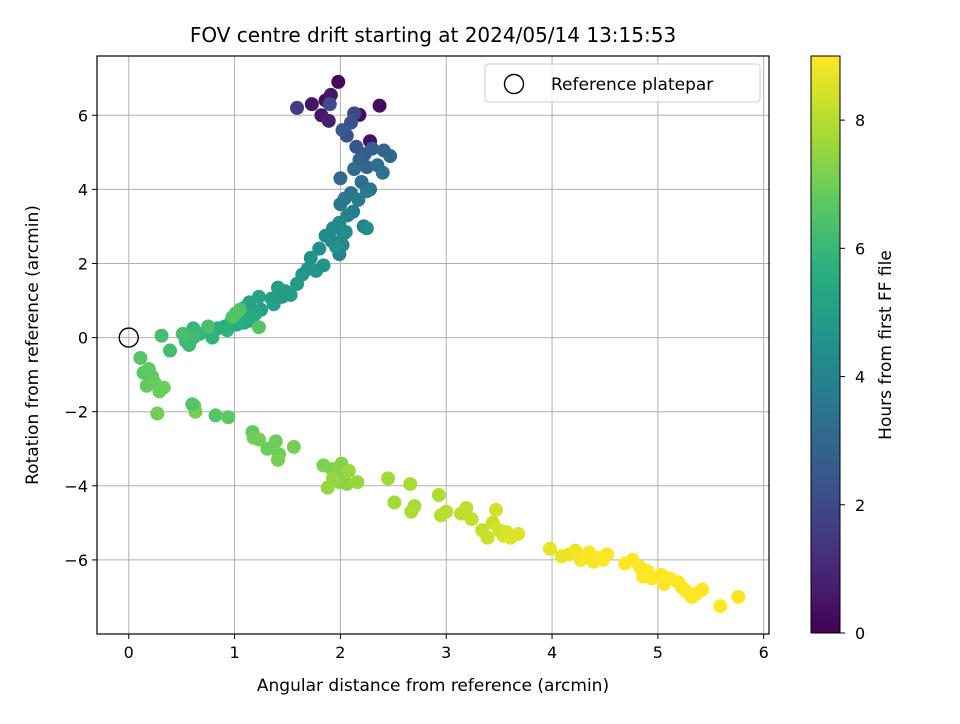 The width and height of the screenshot is (960, 724). Describe the element at coordinates (33, 345) in the screenshot. I see `y-axis-label: Rotation from reference (arcmin)` at that location.